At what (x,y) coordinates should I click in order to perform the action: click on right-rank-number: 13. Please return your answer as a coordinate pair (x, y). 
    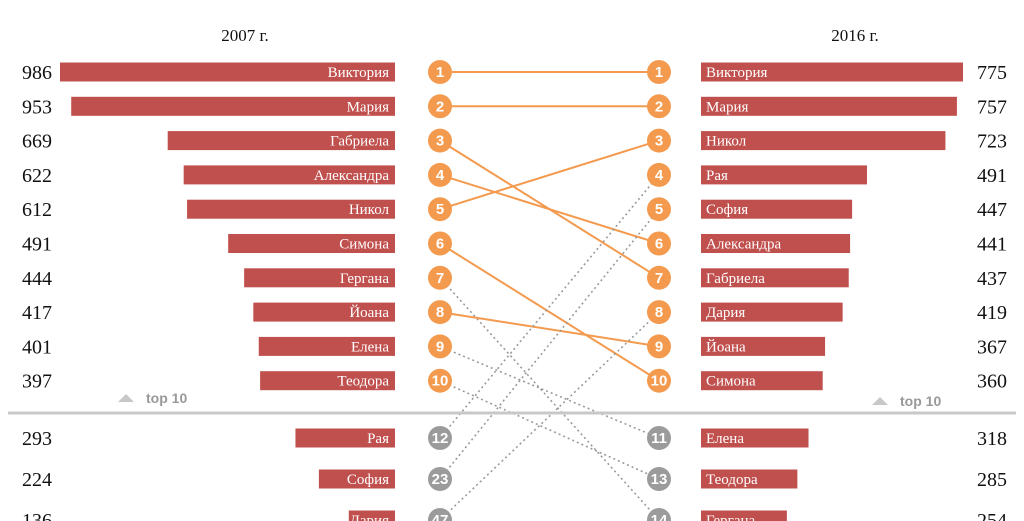
    Looking at the image, I should click on (659, 479).